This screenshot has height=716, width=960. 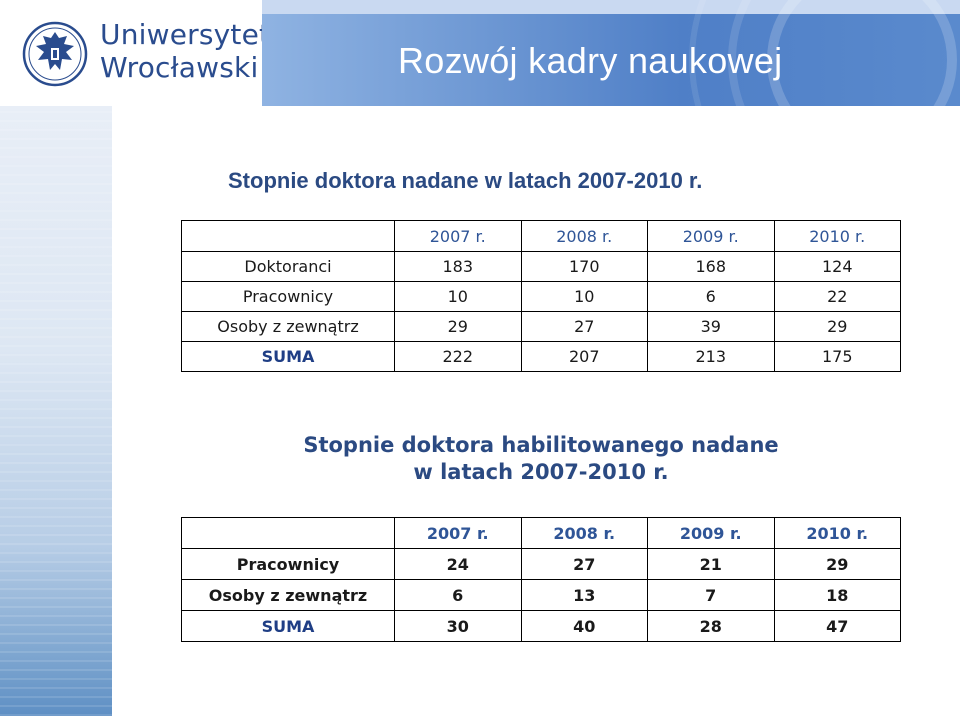 What do you see at coordinates (458, 564) in the screenshot?
I see `table-cell: 24` at bounding box center [458, 564].